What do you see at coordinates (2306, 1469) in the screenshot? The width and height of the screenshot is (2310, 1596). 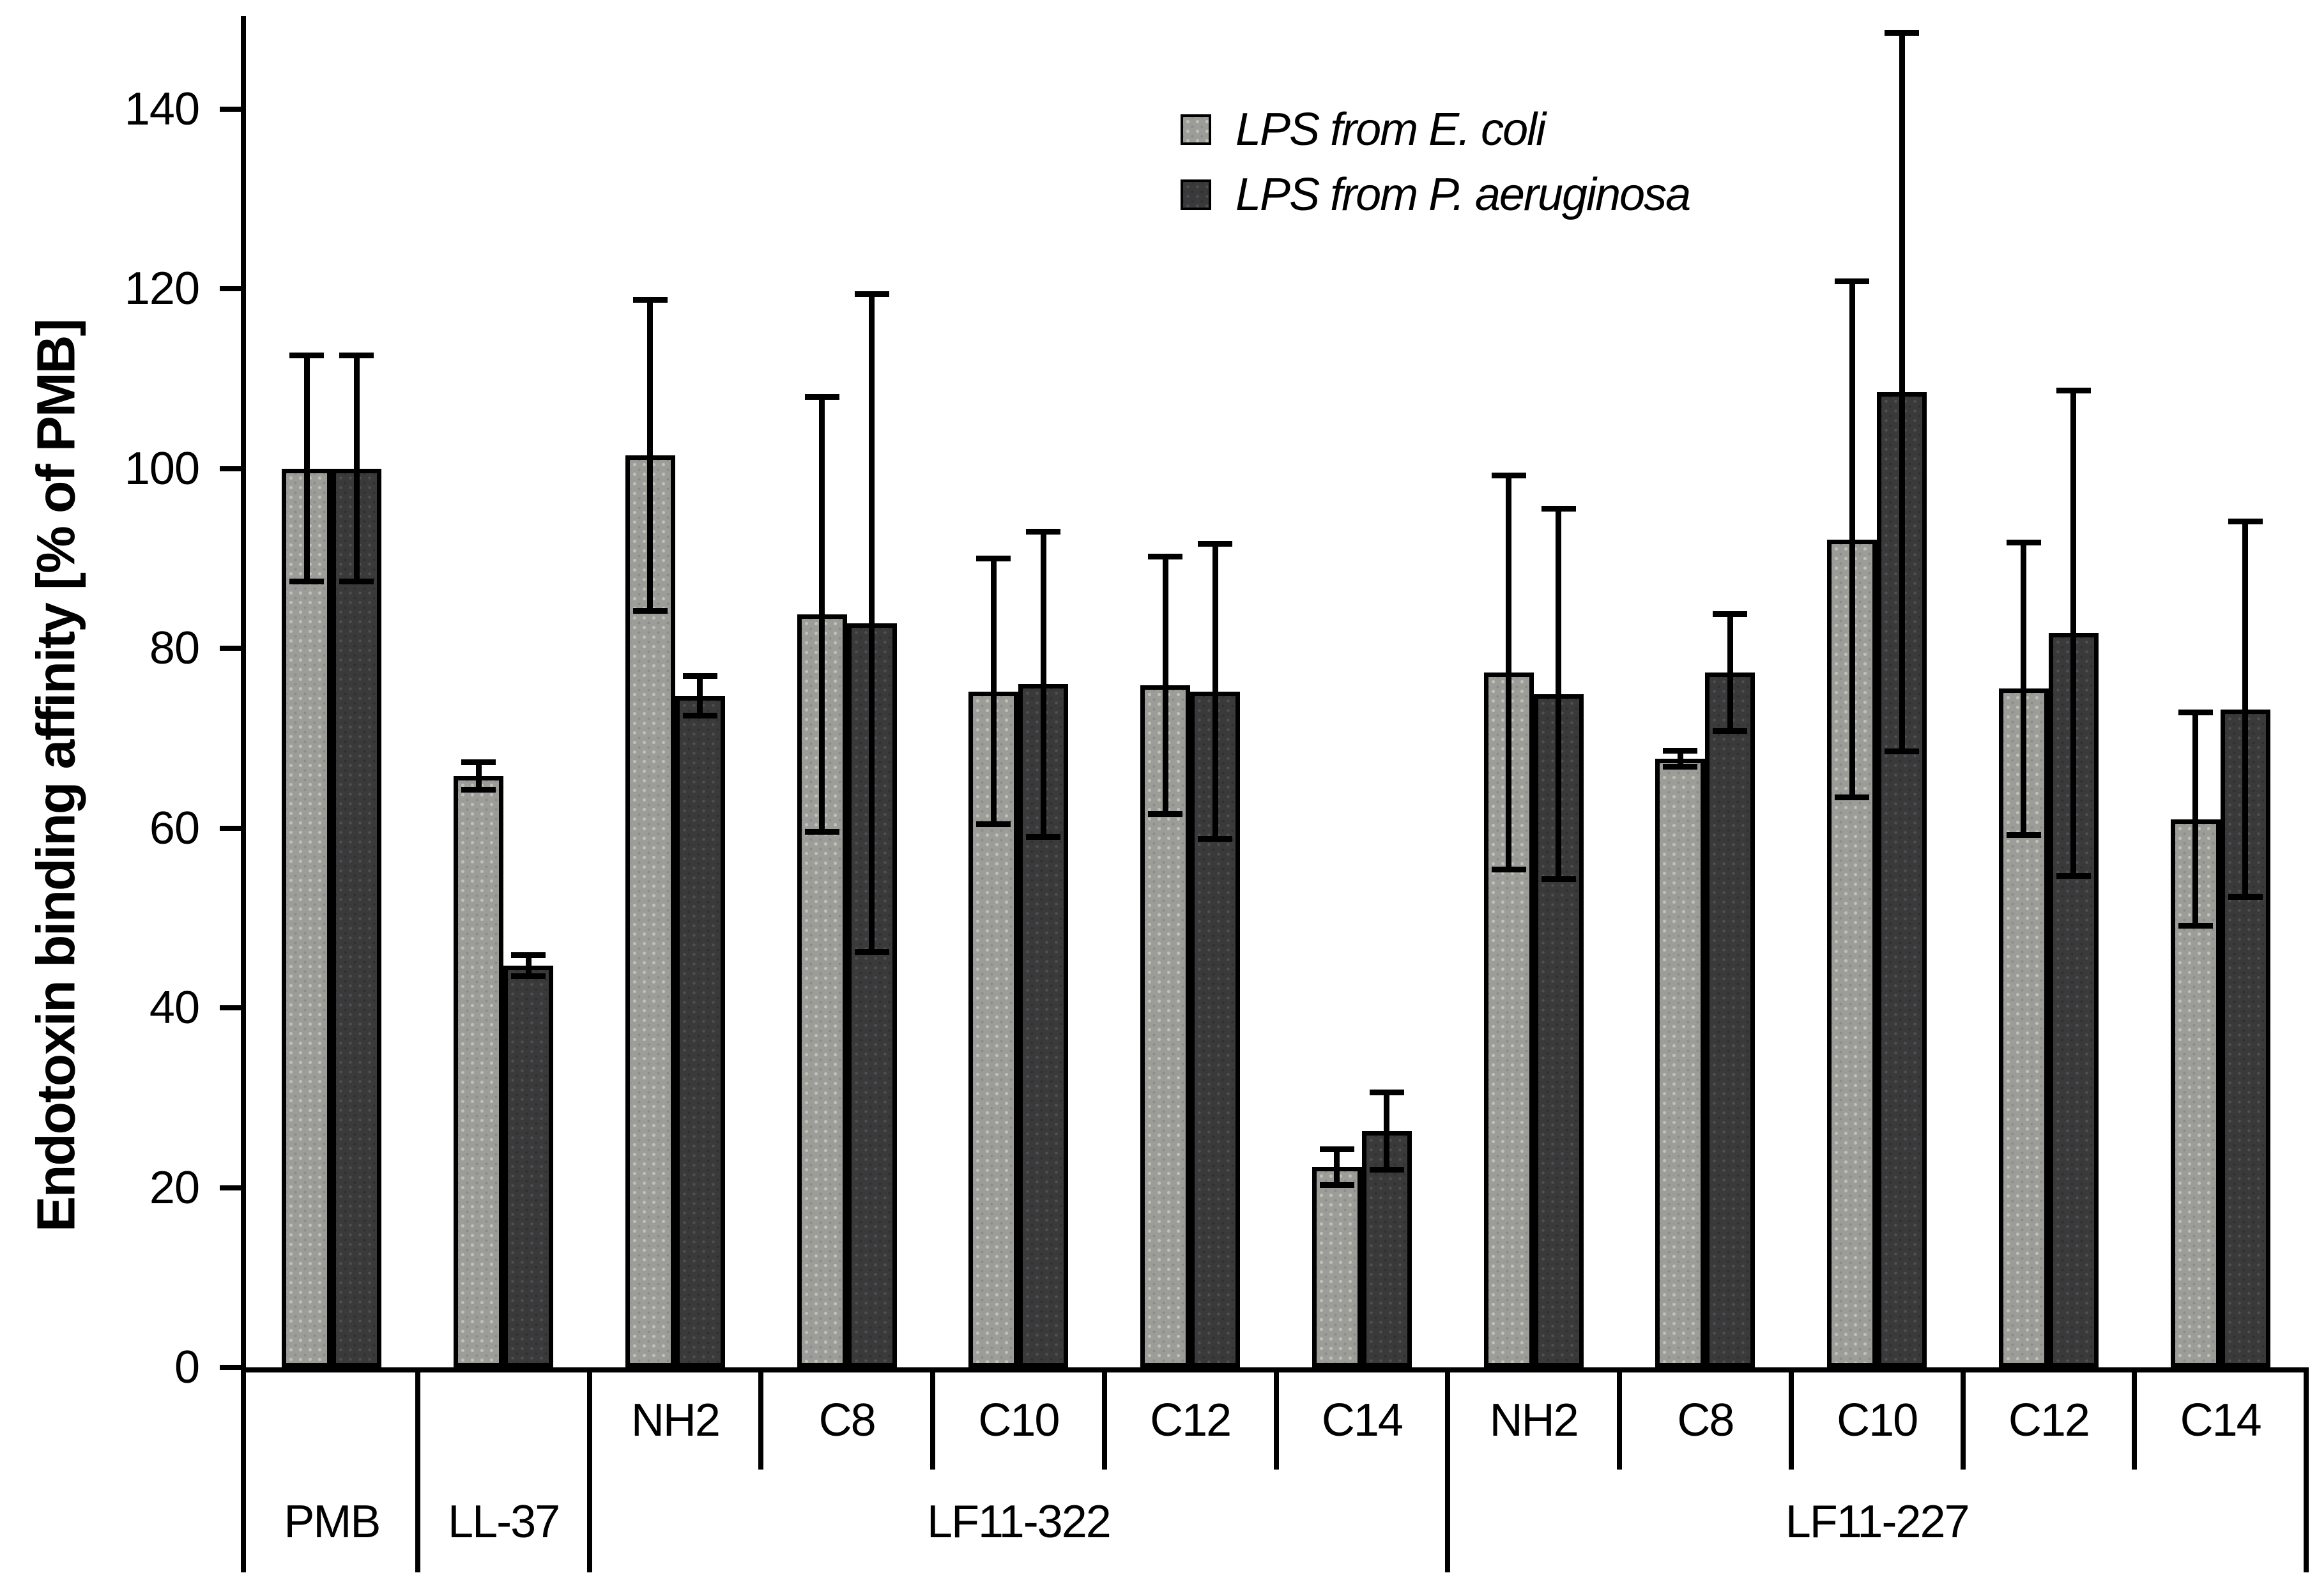 I see `plot-right-edge` at bounding box center [2306, 1469].